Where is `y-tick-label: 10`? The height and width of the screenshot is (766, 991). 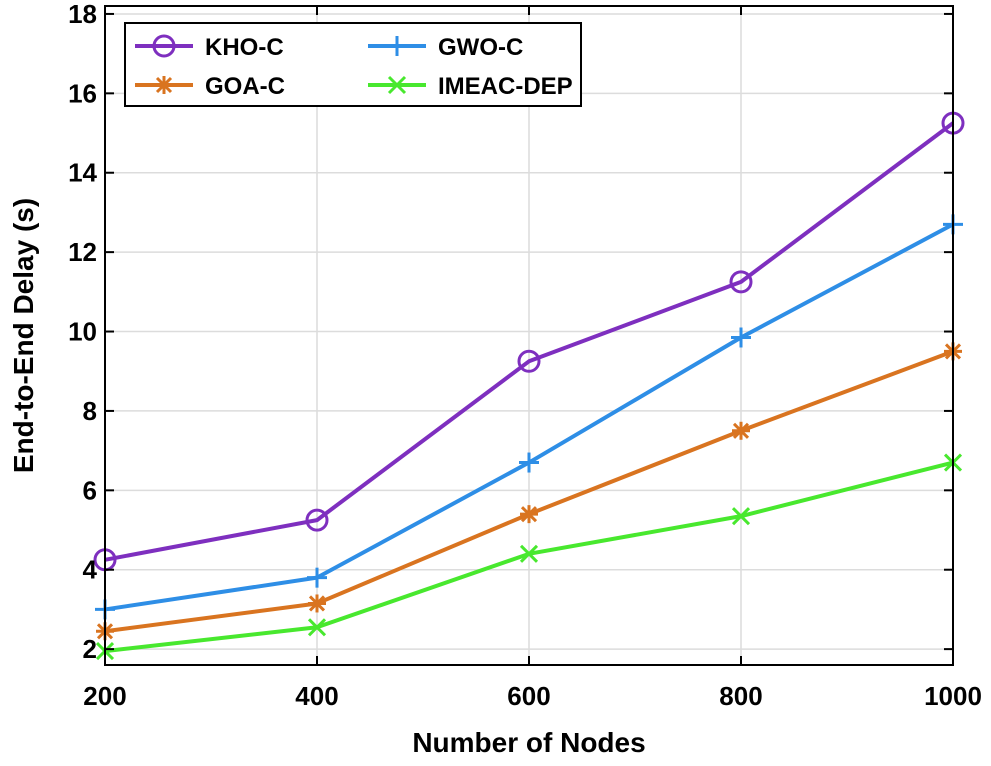 y-tick-label: 10 is located at coordinates (82, 332).